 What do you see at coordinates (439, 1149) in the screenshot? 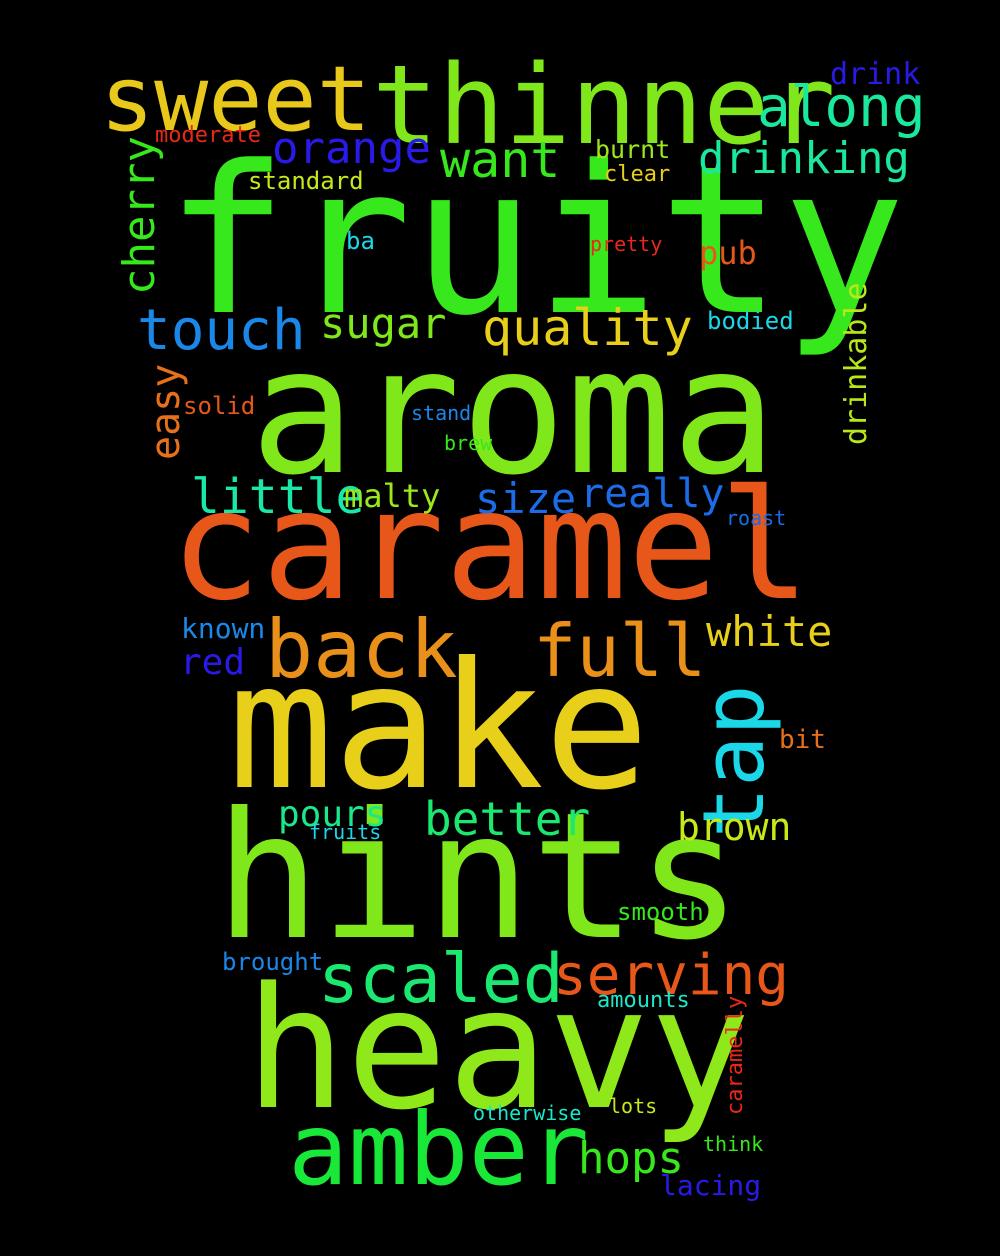
I see `word-7: amber` at bounding box center [439, 1149].